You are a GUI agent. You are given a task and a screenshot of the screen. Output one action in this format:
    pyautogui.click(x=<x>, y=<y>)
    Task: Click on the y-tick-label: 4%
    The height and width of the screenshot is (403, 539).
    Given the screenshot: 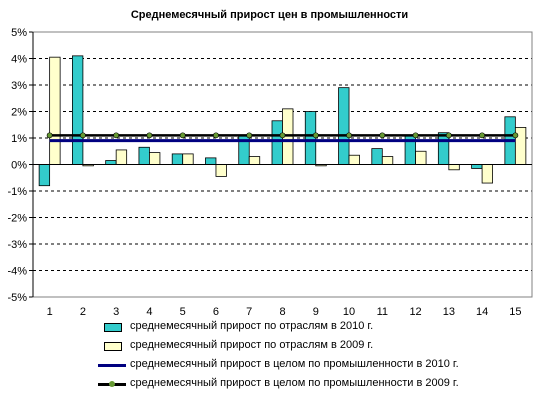 What is the action you would take?
    pyautogui.click(x=19, y=60)
    